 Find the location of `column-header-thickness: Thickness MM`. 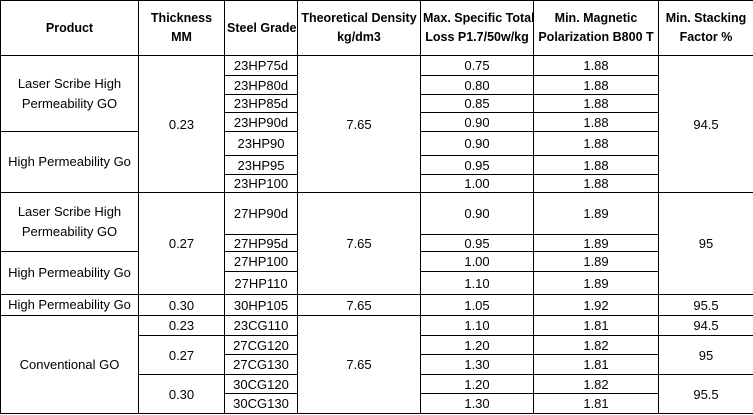

column-header-thickness: Thickness MM is located at coordinates (181, 28).